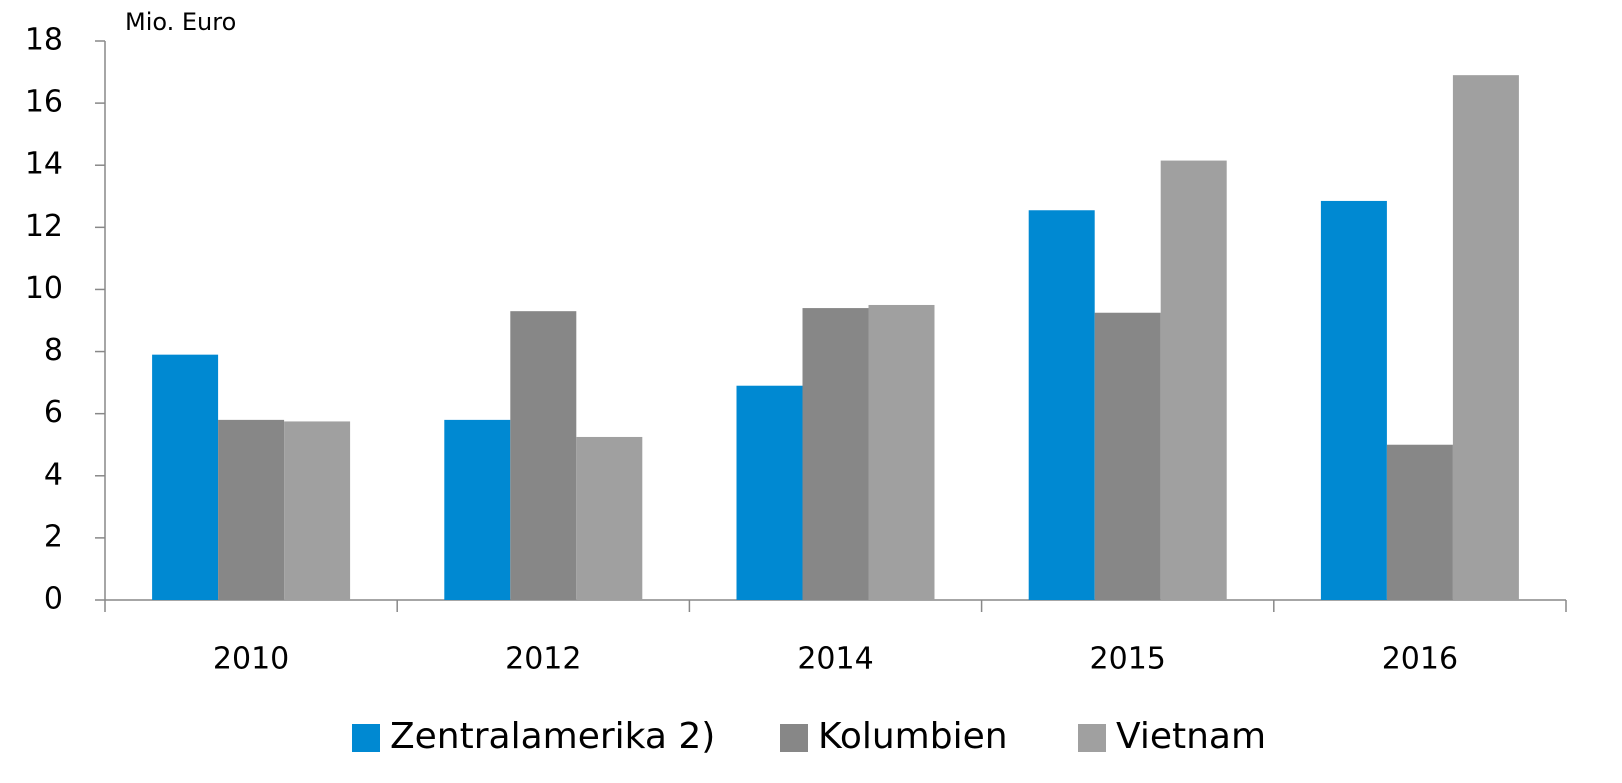  What do you see at coordinates (44, 226) in the screenshot?
I see `y-tick-label: 12` at bounding box center [44, 226].